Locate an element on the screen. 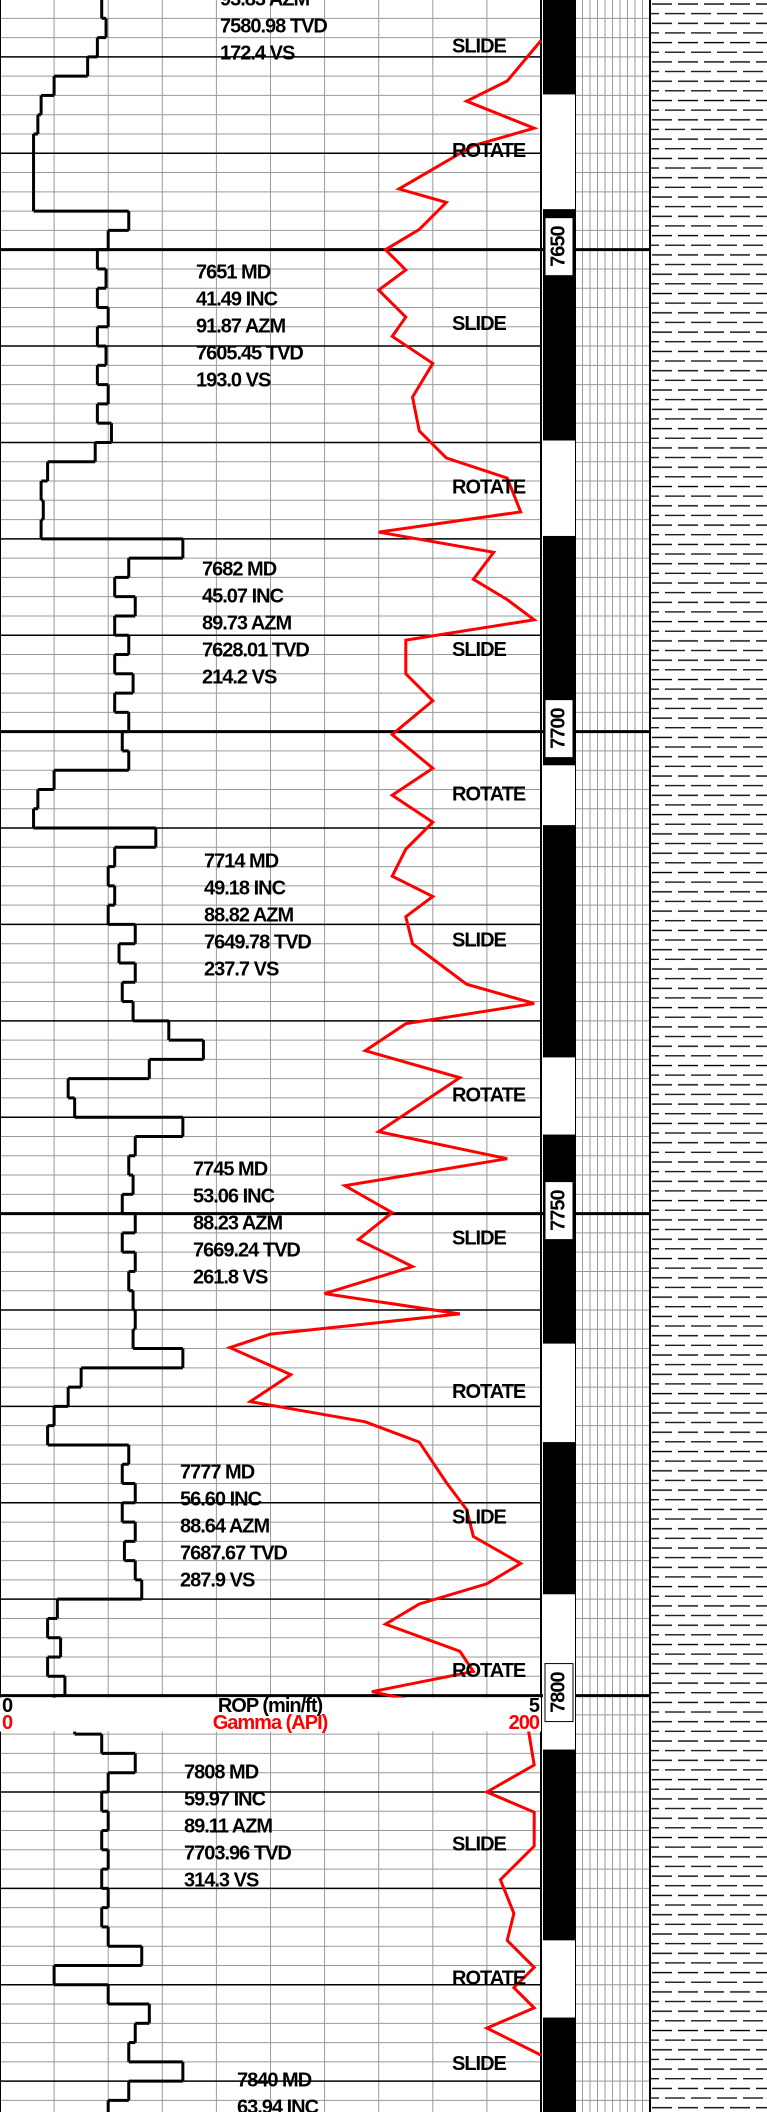 The width and height of the screenshot is (767, 2112). survey-text: 261.8 VS is located at coordinates (230, 1277).